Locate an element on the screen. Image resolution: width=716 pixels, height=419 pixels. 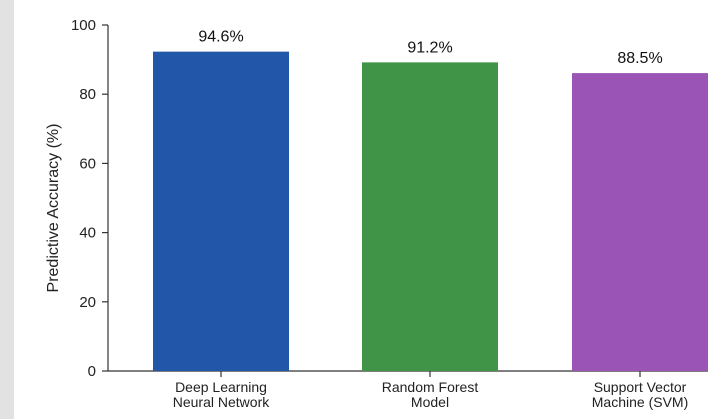
y-axis-title: Predictive Accuracy (%) is located at coordinates (53, 208).